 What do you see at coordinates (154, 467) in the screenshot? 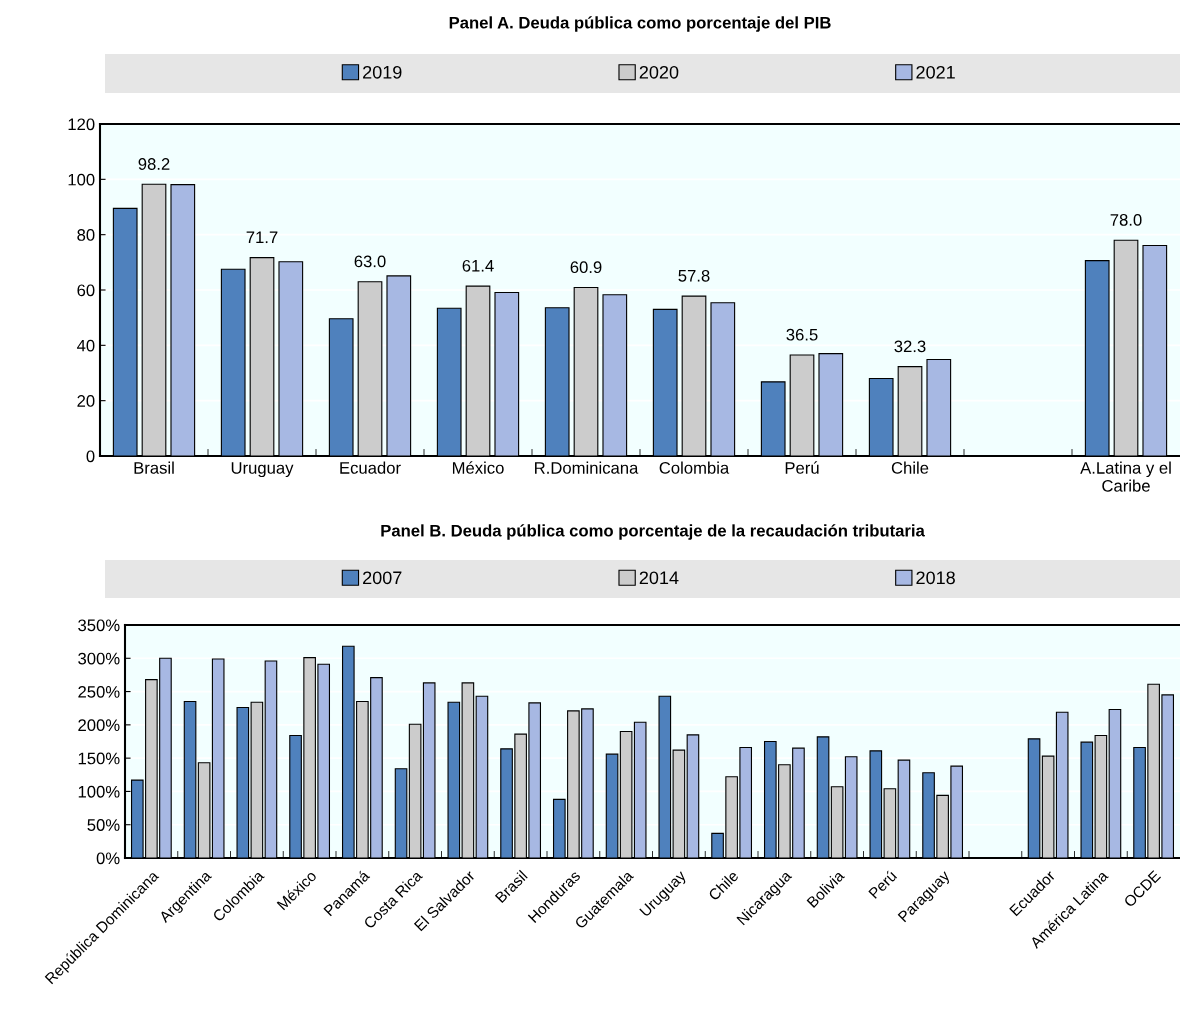
I see `x-tick-label: Brasil` at bounding box center [154, 467].